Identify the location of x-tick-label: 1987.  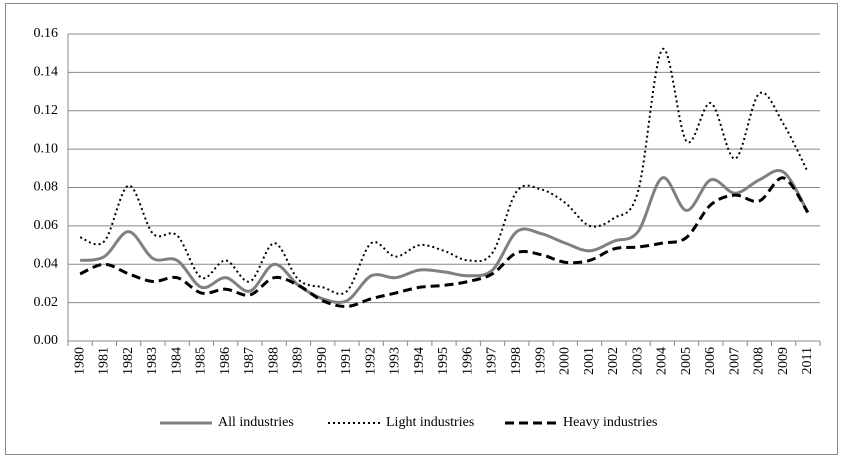
(249, 361).